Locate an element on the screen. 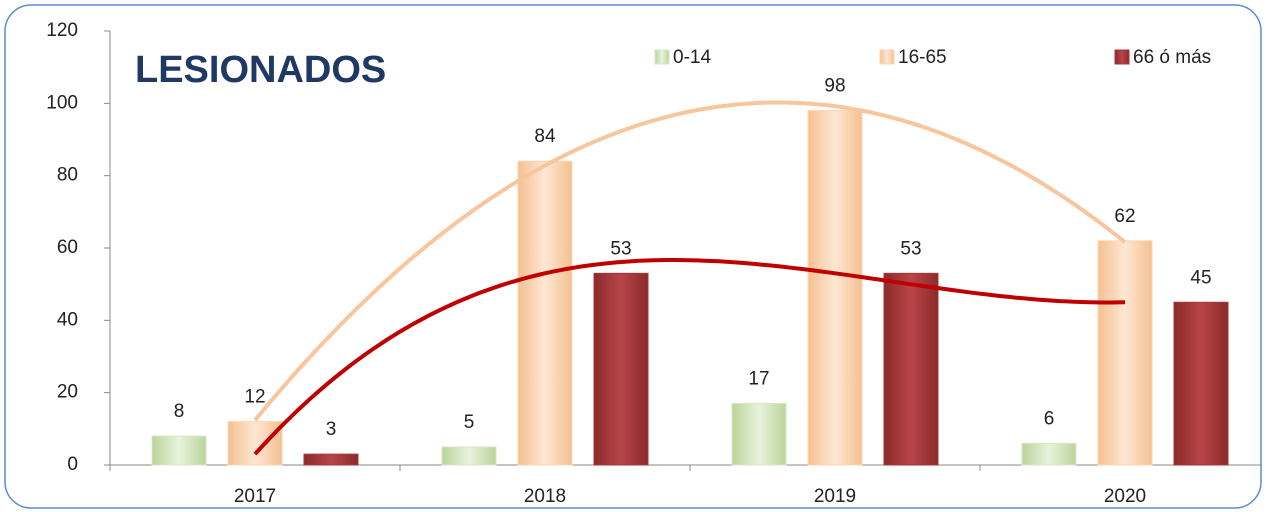 The width and height of the screenshot is (1266, 512). data-label: 98 is located at coordinates (834, 86).